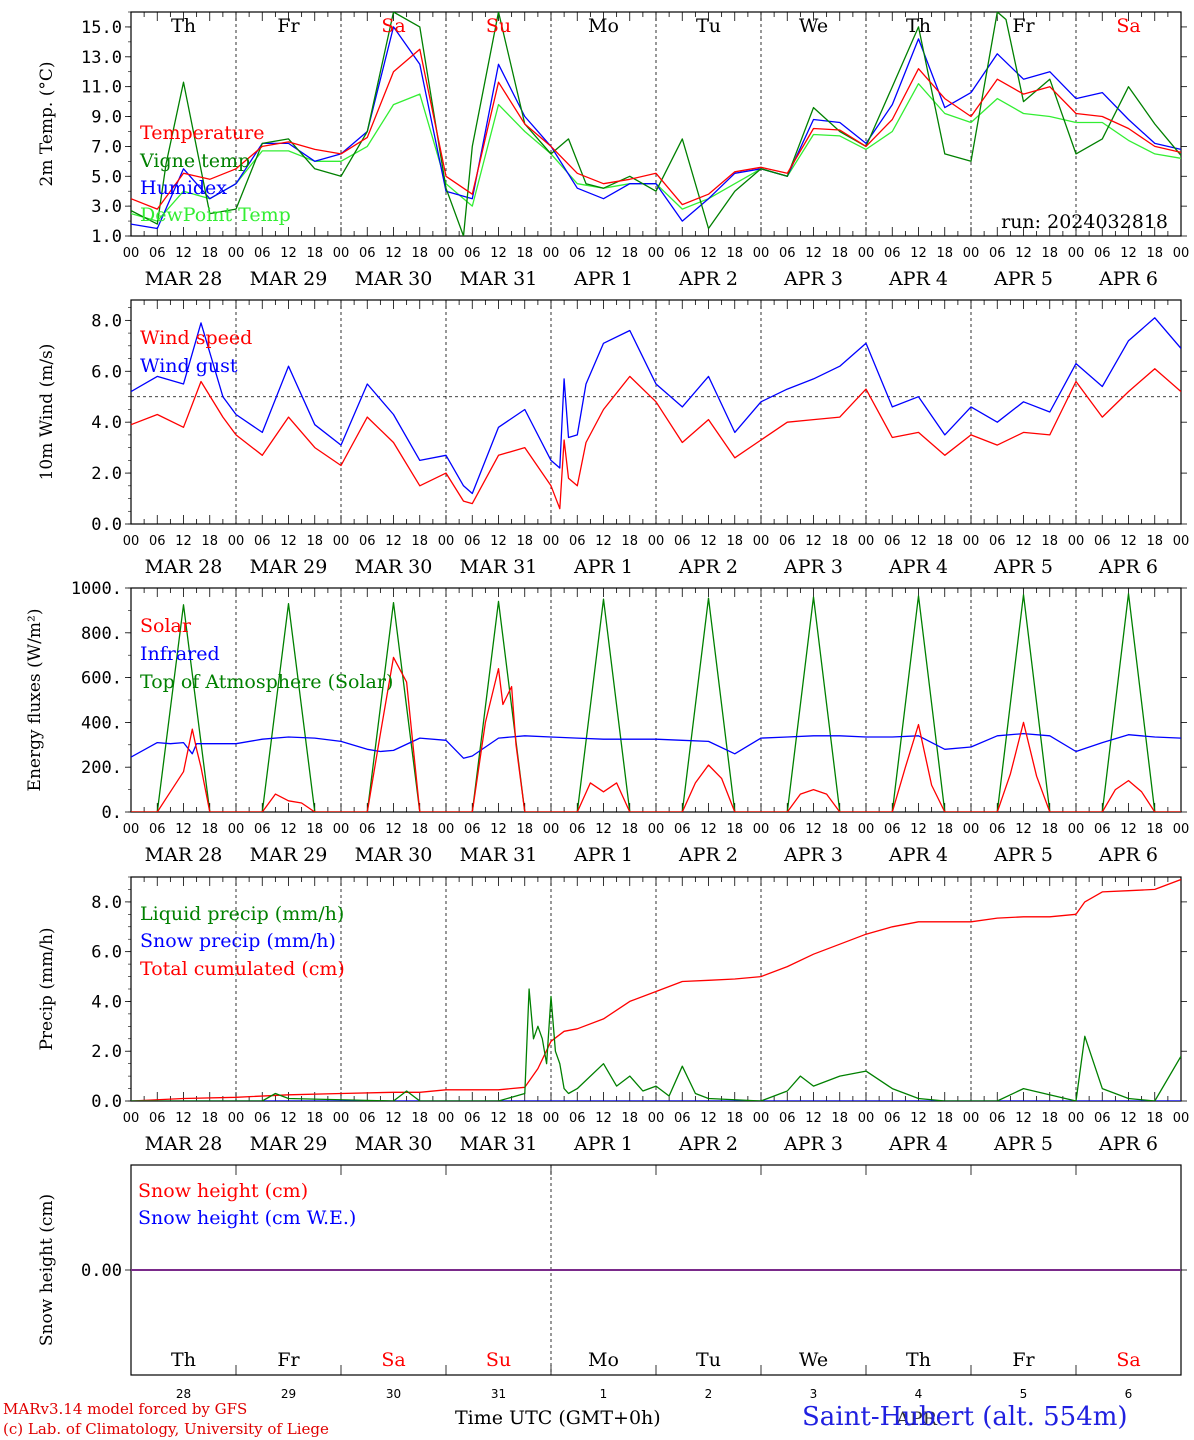  I want to click on legend-dewpoint-temp: DewPoint Temp, so click(215, 215).